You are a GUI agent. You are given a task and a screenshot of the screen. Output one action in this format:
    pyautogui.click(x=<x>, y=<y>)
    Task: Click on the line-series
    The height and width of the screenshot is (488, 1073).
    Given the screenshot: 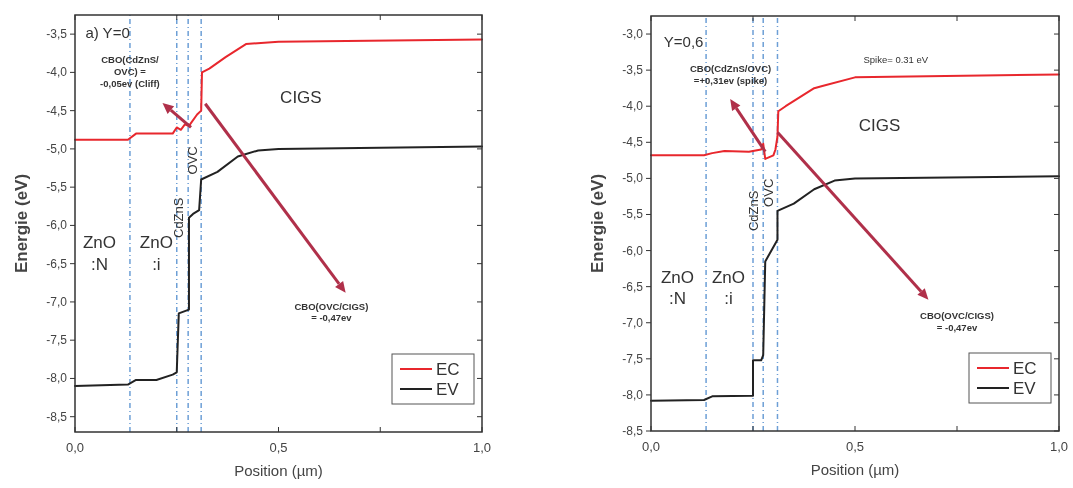 What is the action you would take?
    pyautogui.click(x=855, y=116)
    